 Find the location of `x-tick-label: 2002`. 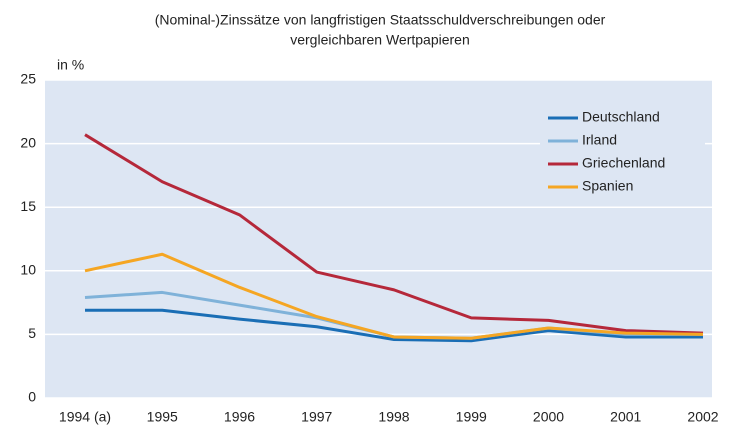

x-tick-label: 2002 is located at coordinates (702, 417).